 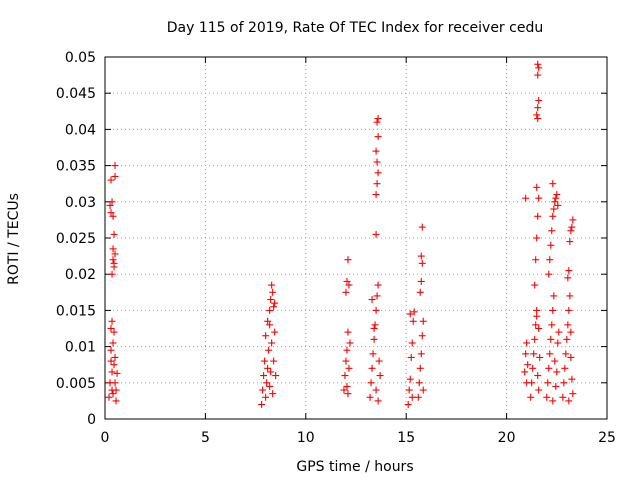 I want to click on y-tick-label: 0.01, so click(x=80, y=348).